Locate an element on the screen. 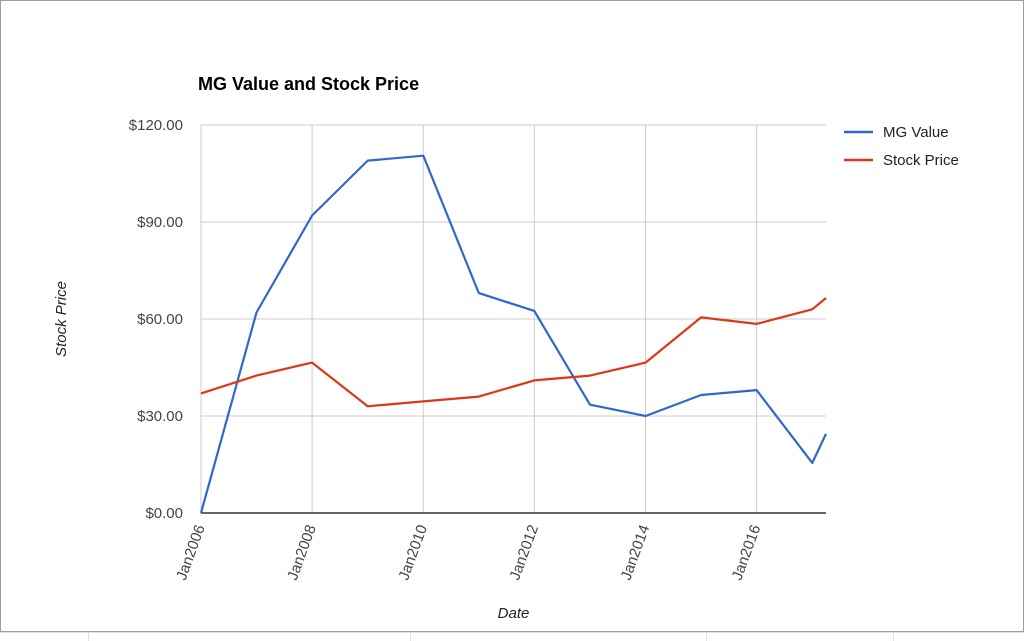 The height and width of the screenshot is (641, 1024). y-tick-label: $60.00 is located at coordinates (160, 319).